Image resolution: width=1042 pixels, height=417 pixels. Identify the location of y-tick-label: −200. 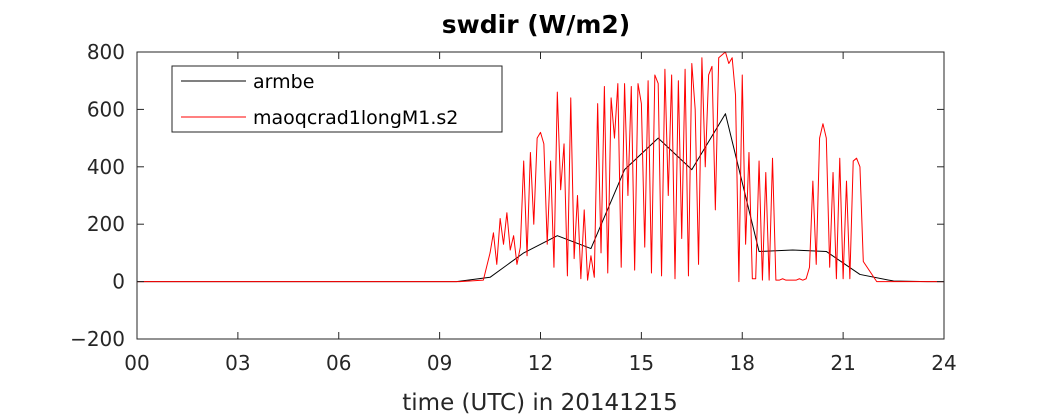
(97, 339).